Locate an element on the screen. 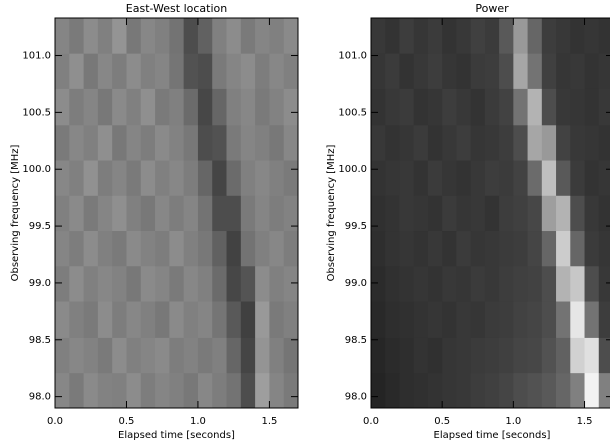 Image resolution: width=610 pixels, height=447 pixels. y-tick-label: 98.5 is located at coordinates (40, 340).